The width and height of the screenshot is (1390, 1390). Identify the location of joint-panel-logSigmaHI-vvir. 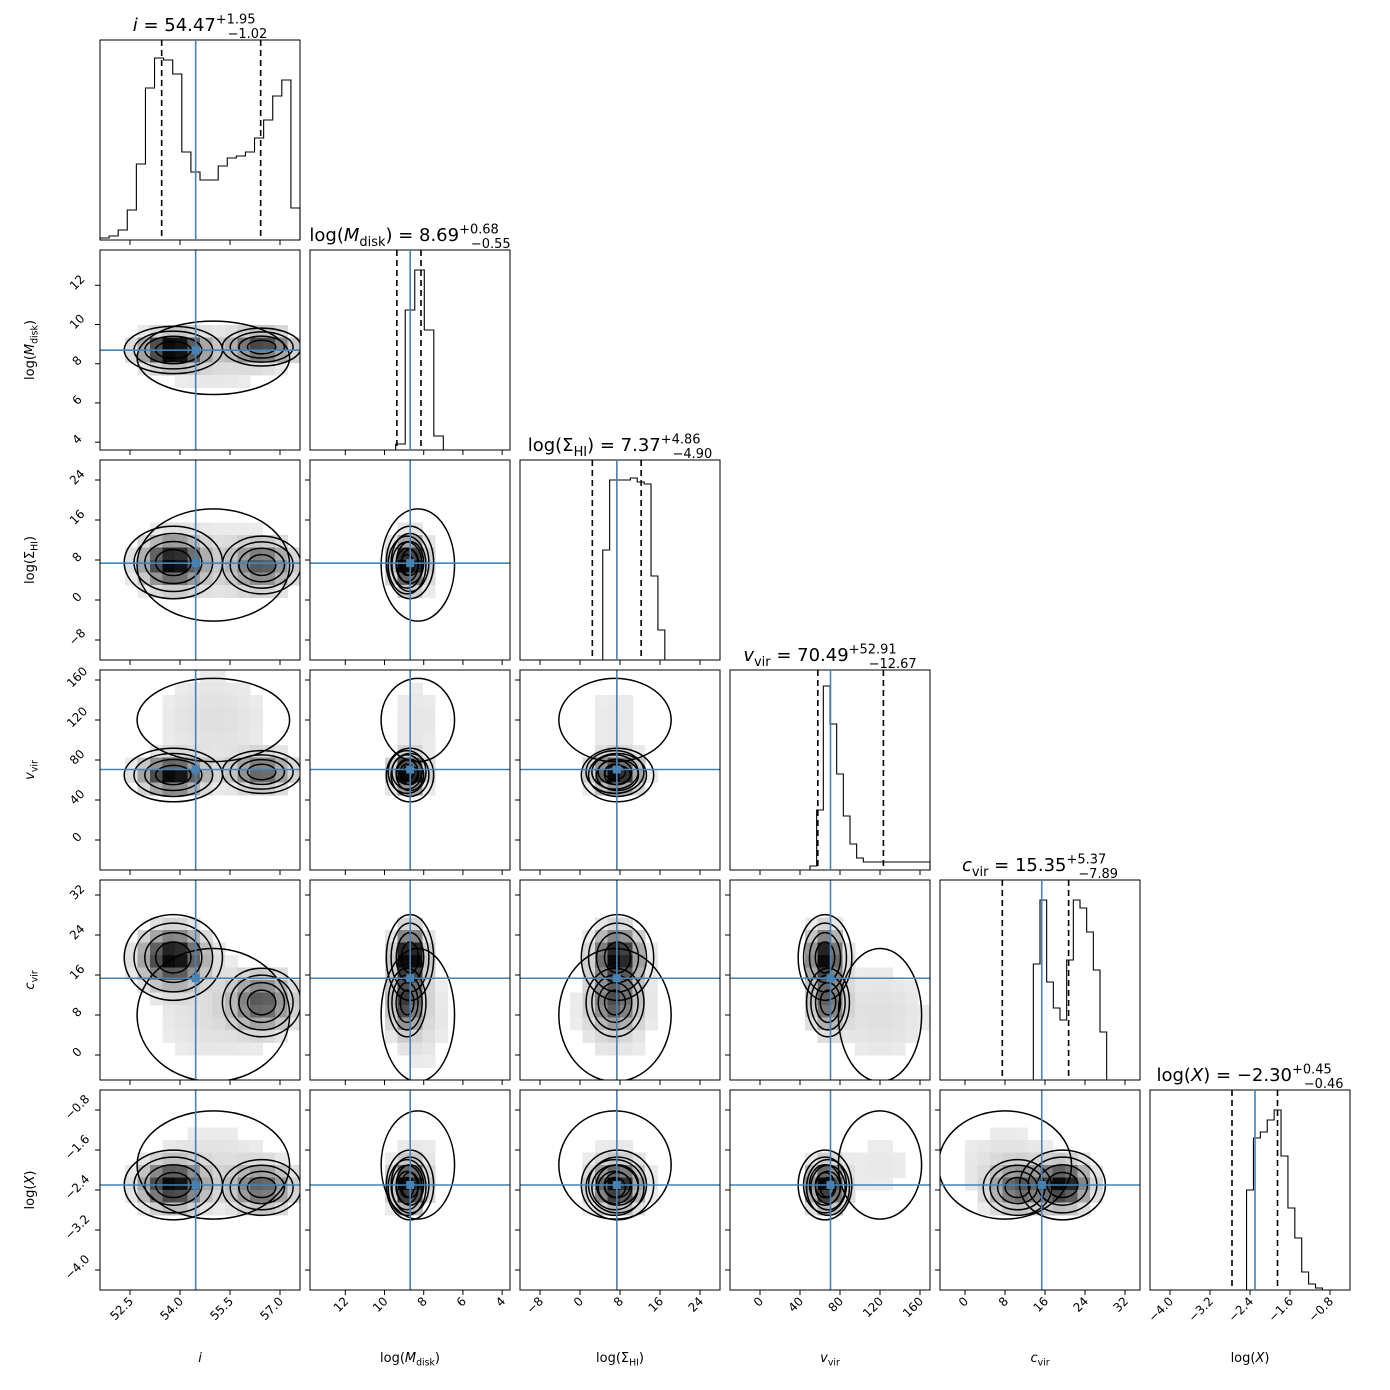
(620, 770).